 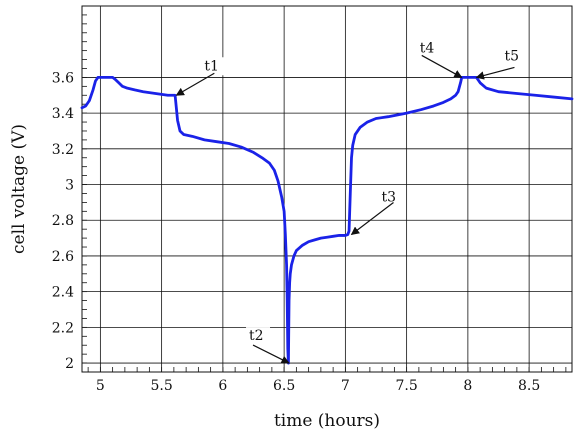 I want to click on annotation-label: t2, so click(x=256, y=336).